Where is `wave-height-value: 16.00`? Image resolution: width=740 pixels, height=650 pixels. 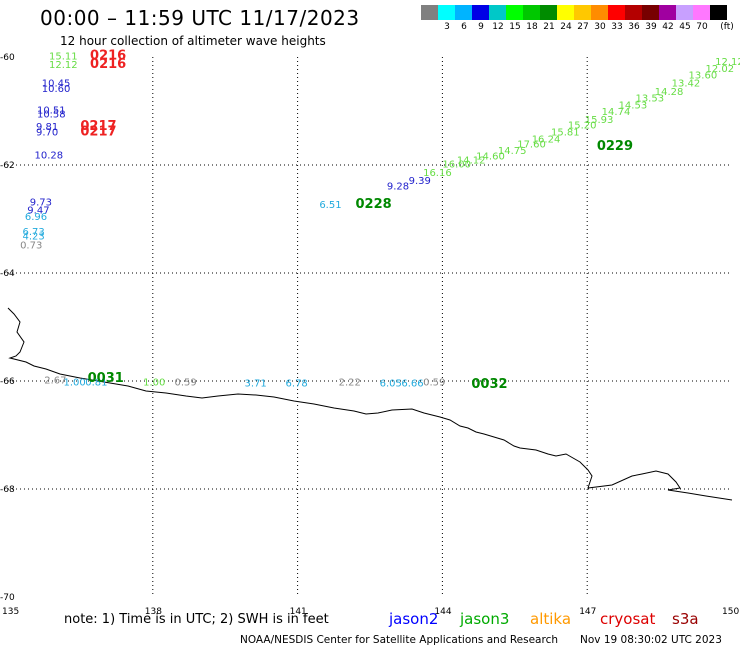 wave-height-value: 16.00 is located at coordinates (456, 165).